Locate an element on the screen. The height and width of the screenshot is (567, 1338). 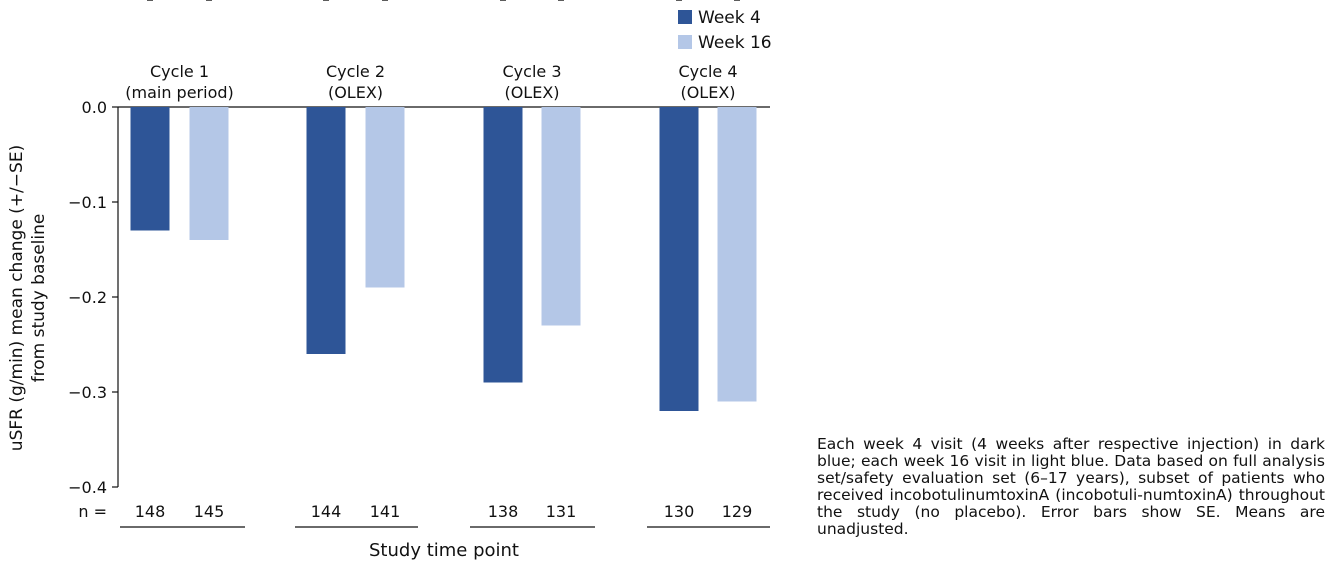
y-tick-label: −0.3 is located at coordinates (87, 392).